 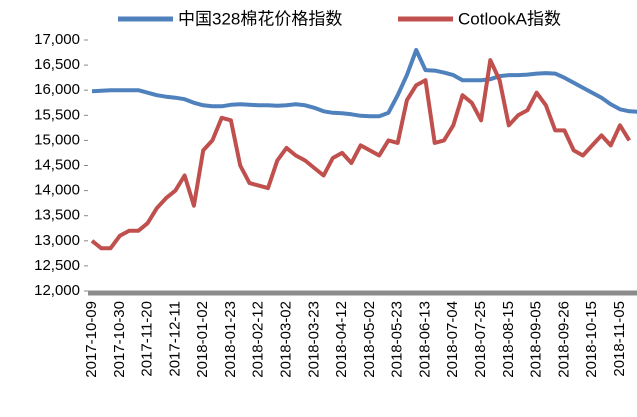 I want to click on x-tick-label: 2018-08-15, so click(x=508, y=339).